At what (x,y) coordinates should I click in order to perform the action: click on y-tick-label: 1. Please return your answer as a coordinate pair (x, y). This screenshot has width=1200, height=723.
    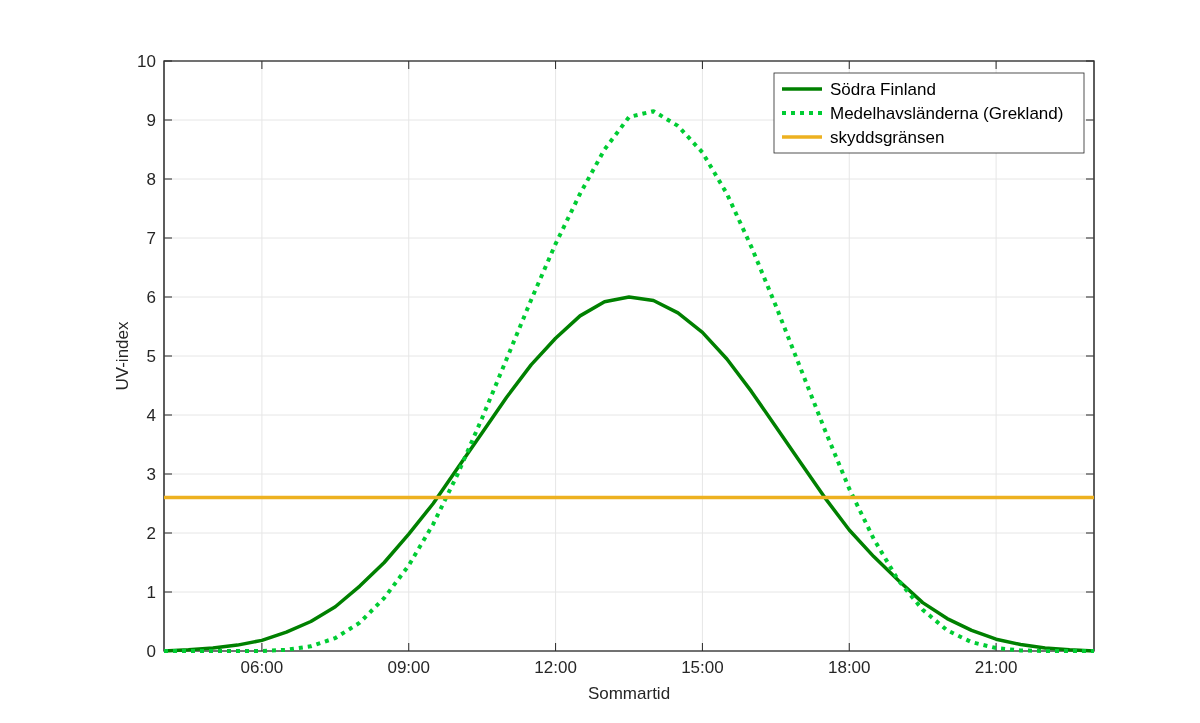
    Looking at the image, I should click on (151, 592).